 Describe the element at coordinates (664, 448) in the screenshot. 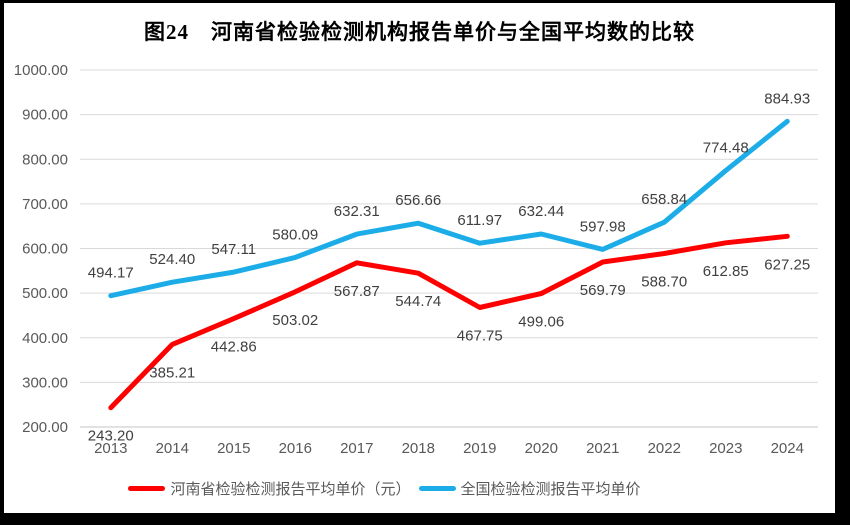

I see `x-tick-label: 2022` at that location.